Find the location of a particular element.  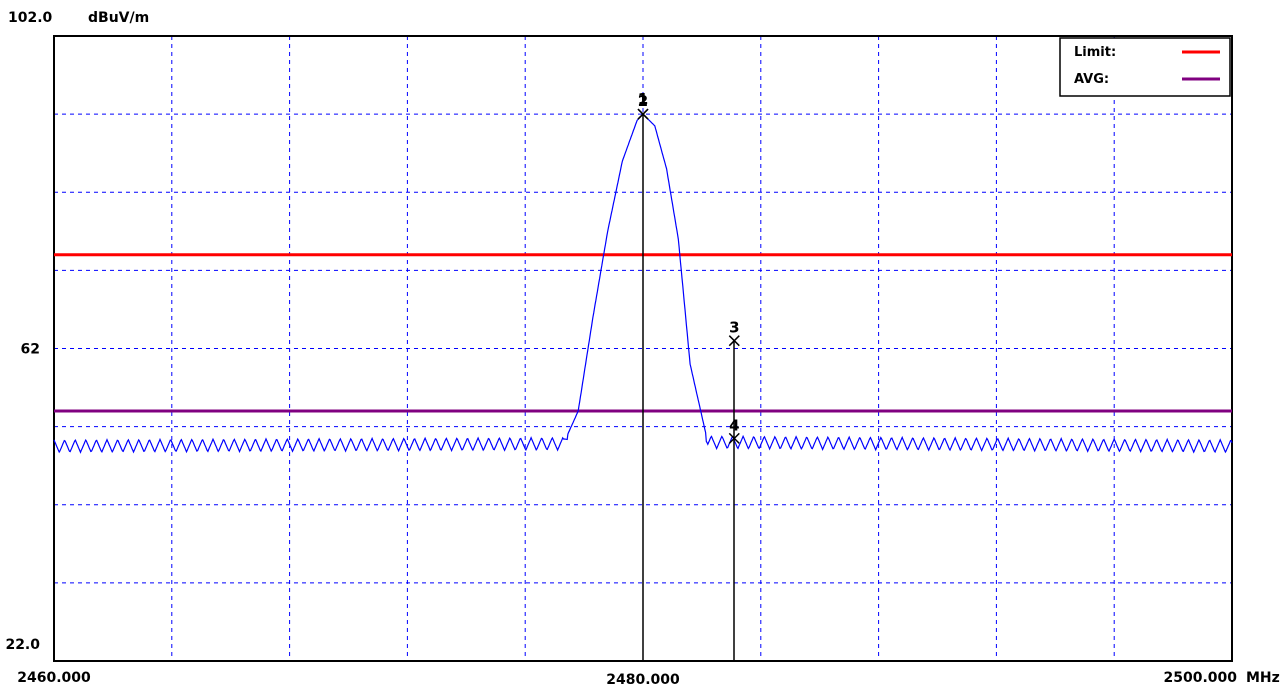

x-tick-label: 2500.000 is located at coordinates (1200, 678).